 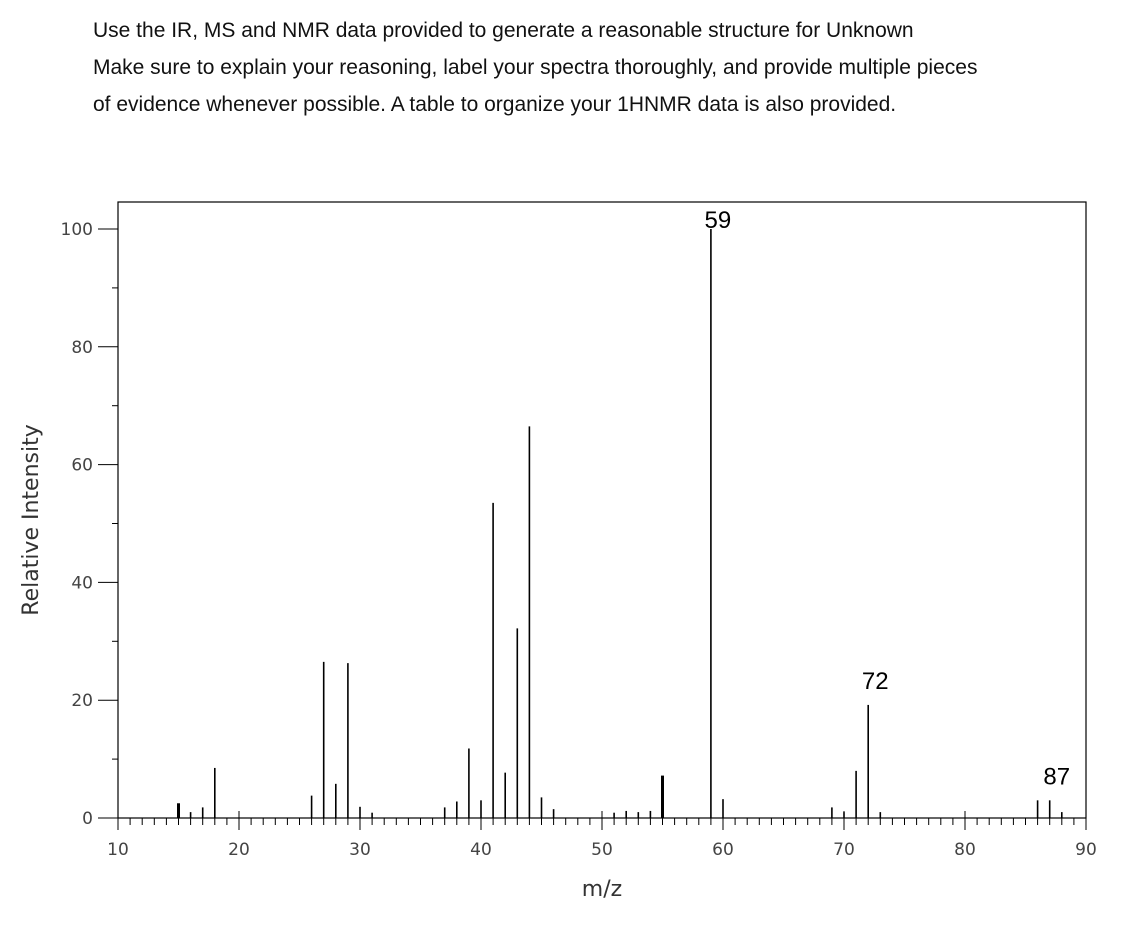 What do you see at coordinates (77, 230) in the screenshot?
I see `y-tick-label: 100` at bounding box center [77, 230].